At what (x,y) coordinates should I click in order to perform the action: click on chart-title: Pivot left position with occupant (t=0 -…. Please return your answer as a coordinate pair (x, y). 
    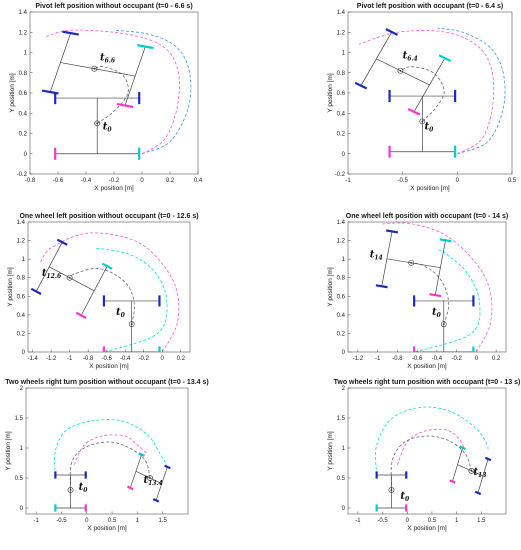
    Looking at the image, I should click on (430, 6).